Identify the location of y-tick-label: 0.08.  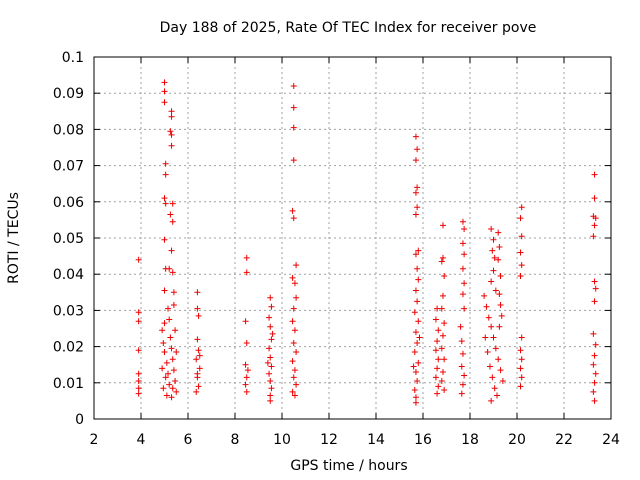
(68, 130).